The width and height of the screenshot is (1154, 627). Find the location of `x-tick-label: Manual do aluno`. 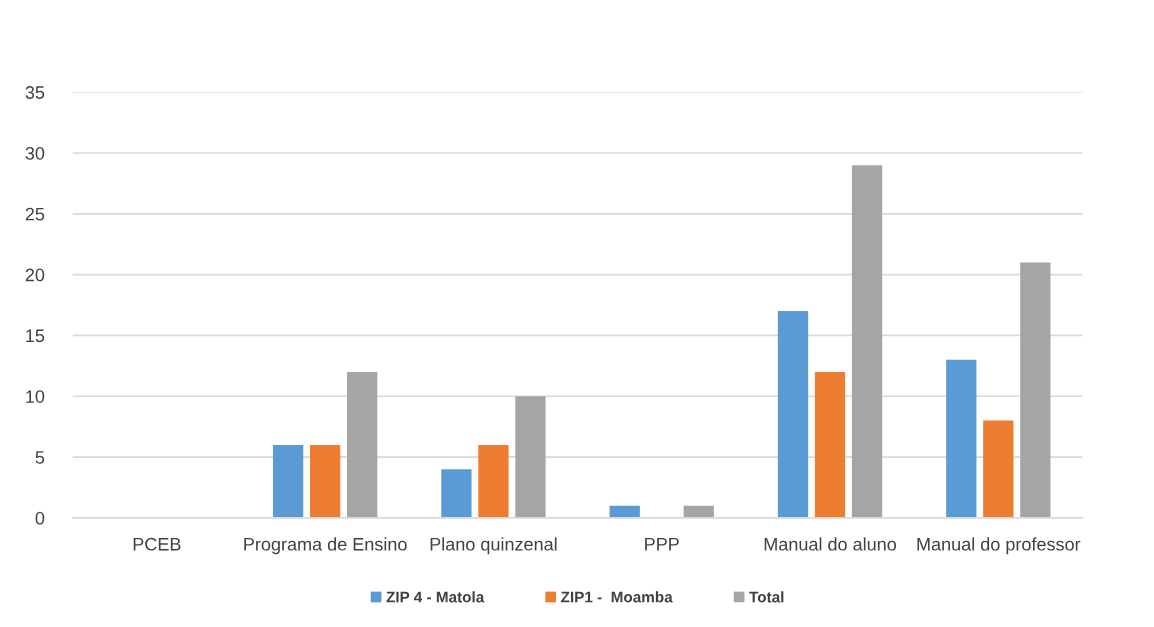

x-tick-label: Manual do aluno is located at coordinates (830, 544).